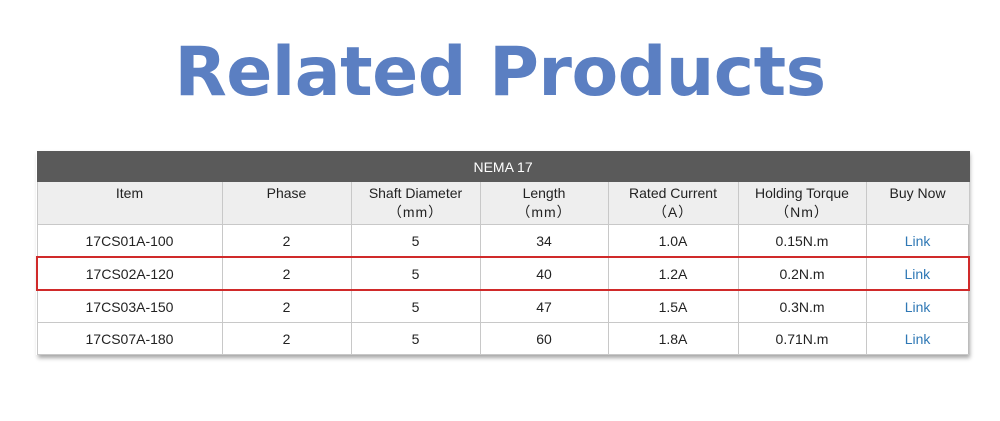 The width and height of the screenshot is (1000, 421). Describe the element at coordinates (129, 306) in the screenshot. I see `cell-item: 17CS03A-150` at that location.